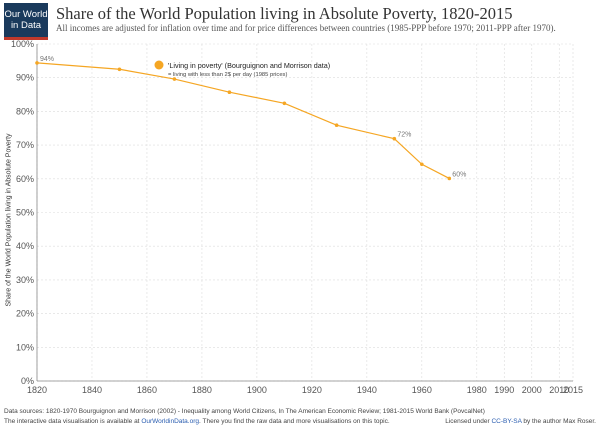  Describe the element at coordinates (312, 390) in the screenshot. I see `x-tick-label: 1920` at that location.